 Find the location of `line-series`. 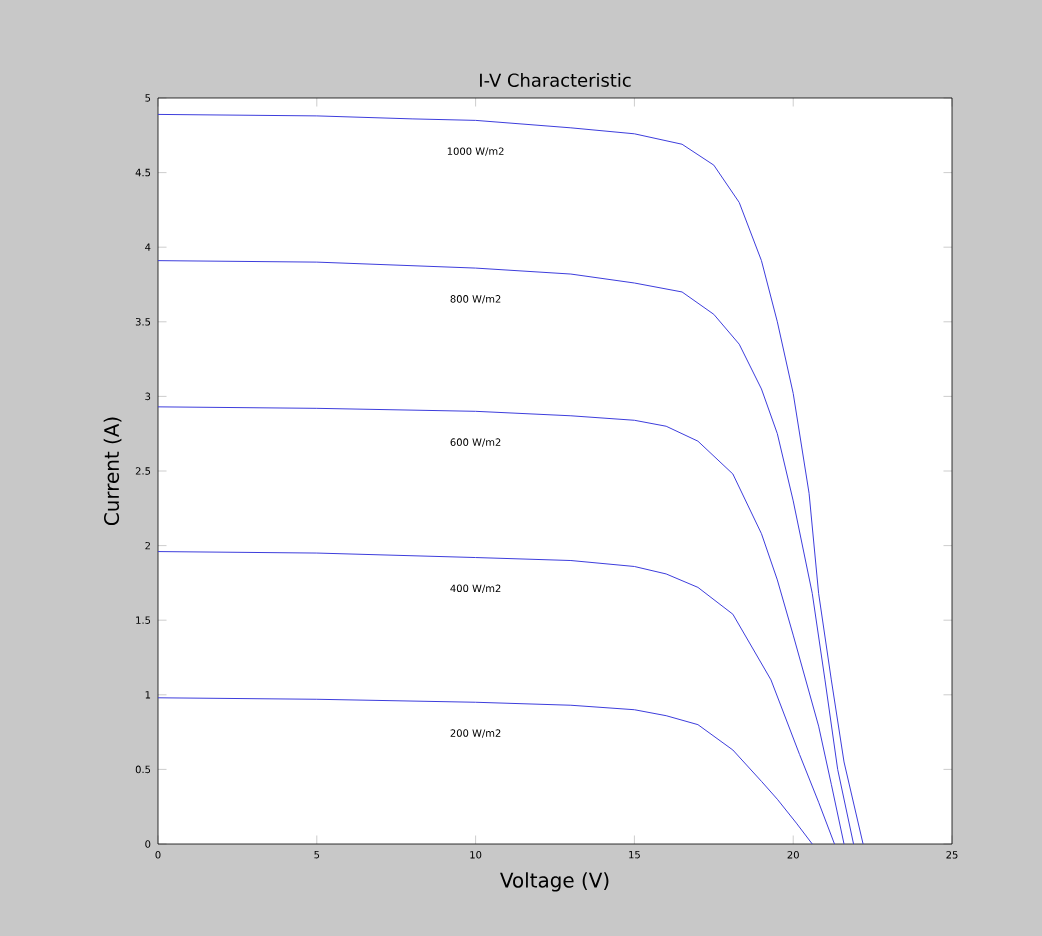

line-series is located at coordinates (485, 770).